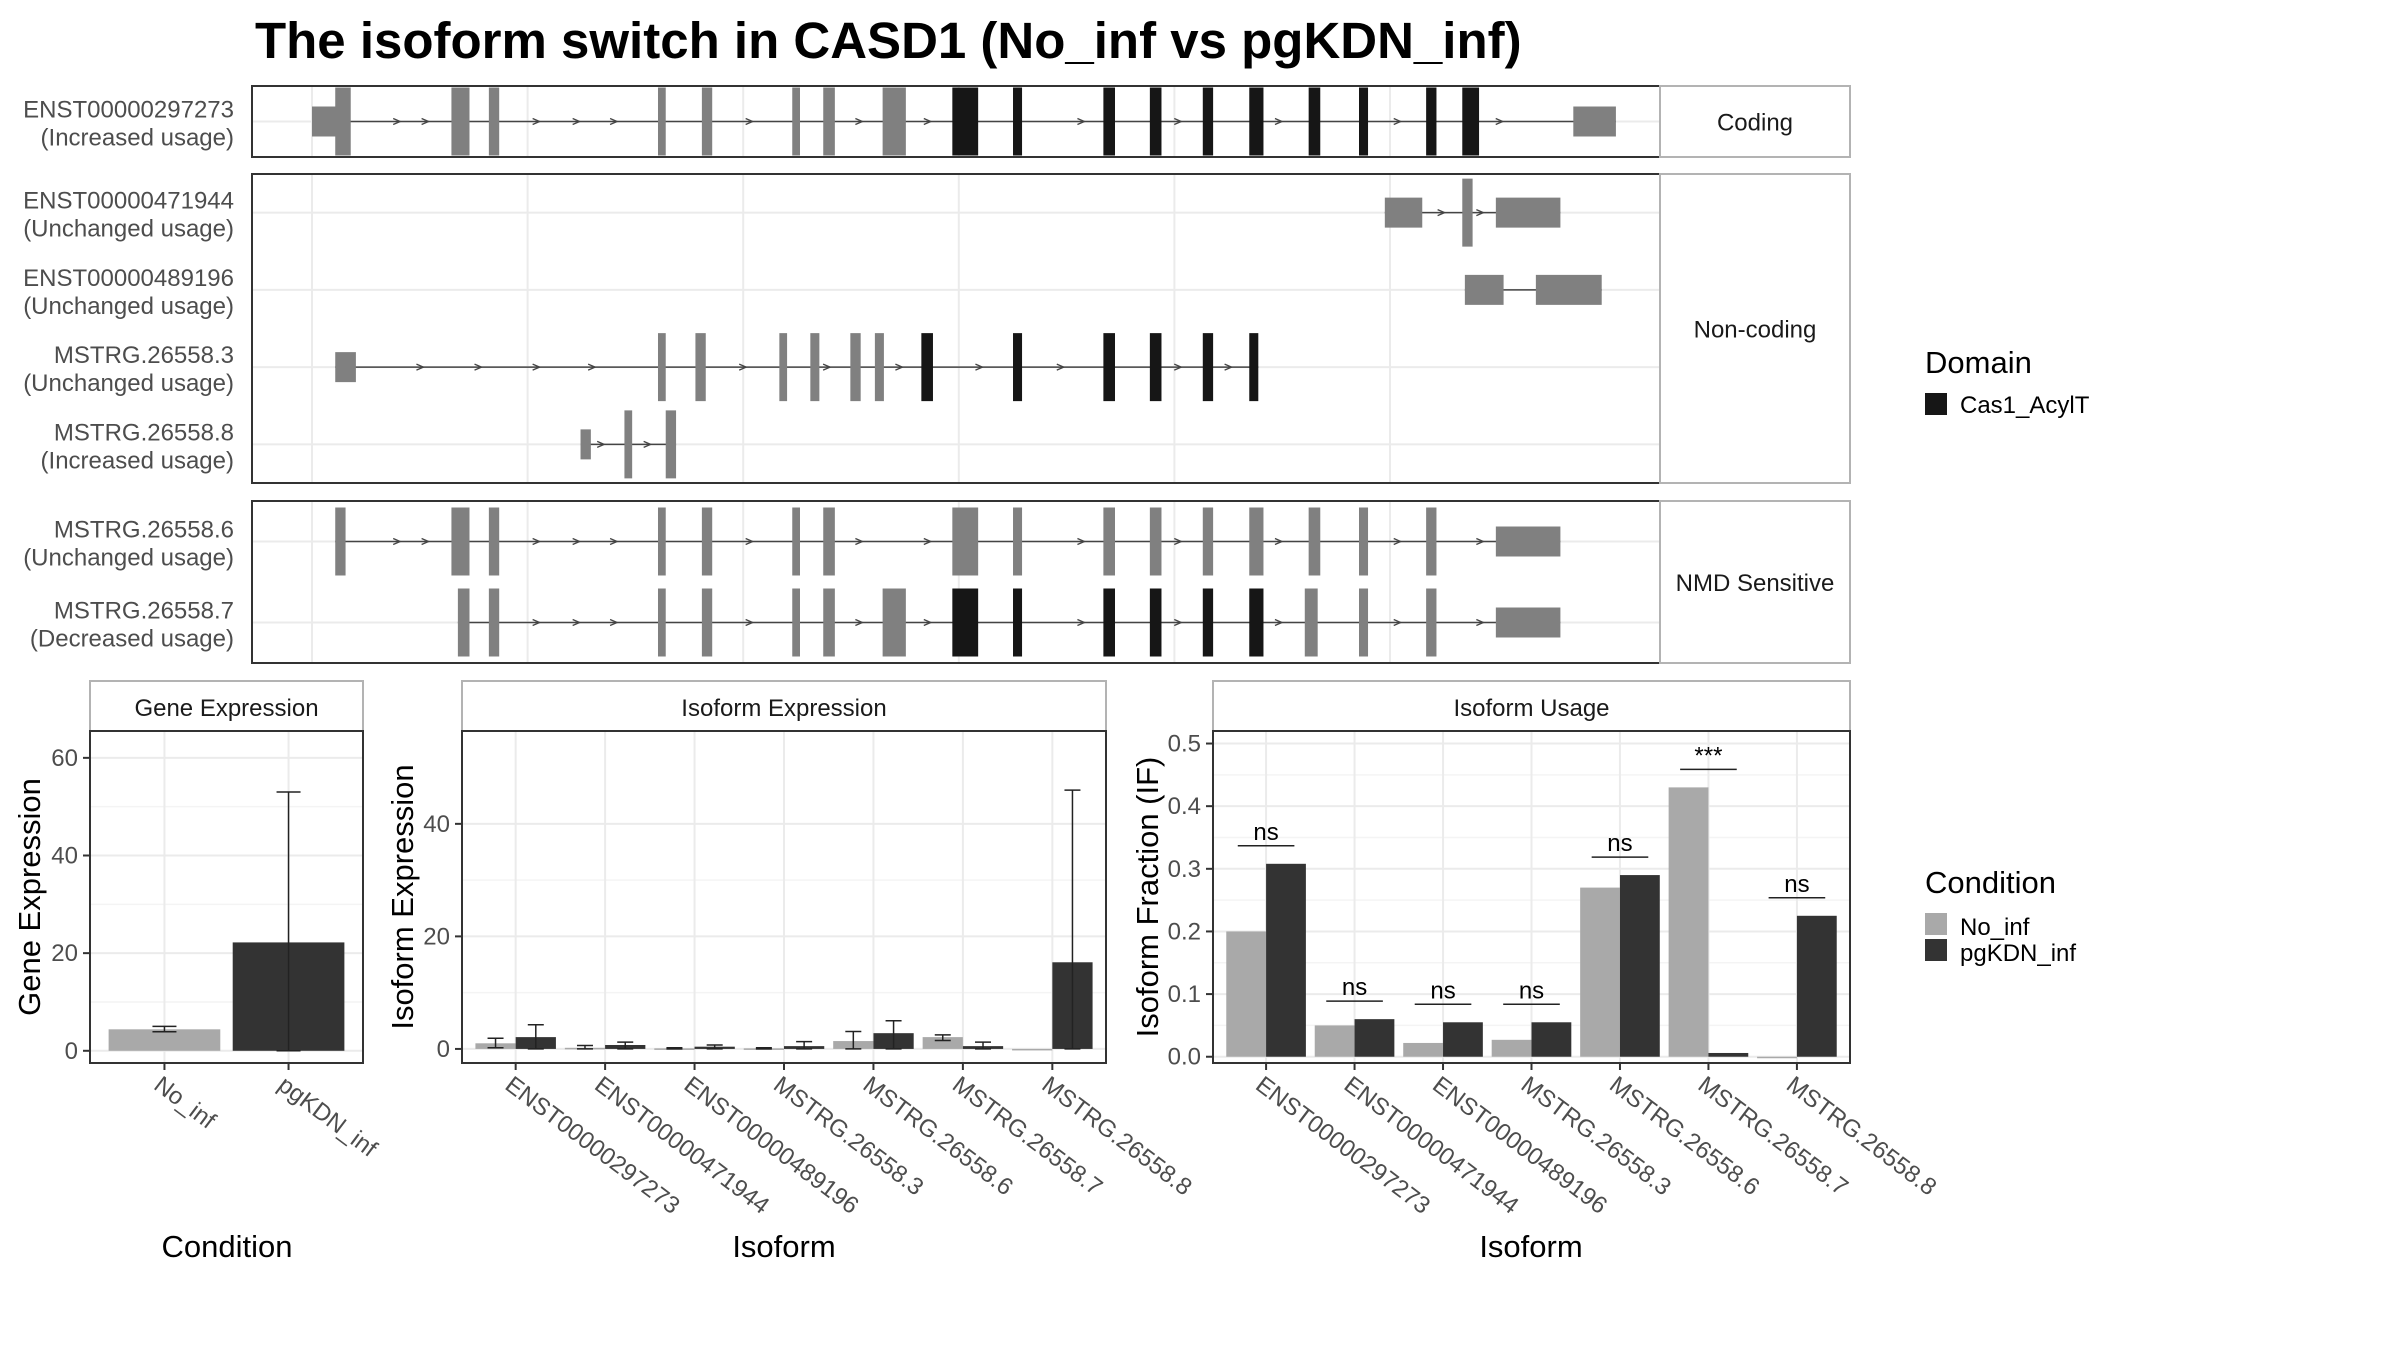 This screenshot has height=1350, width=2400. What do you see at coordinates (327, 1117) in the screenshot?
I see `x-tick-label: pgKDN_inf` at bounding box center [327, 1117].